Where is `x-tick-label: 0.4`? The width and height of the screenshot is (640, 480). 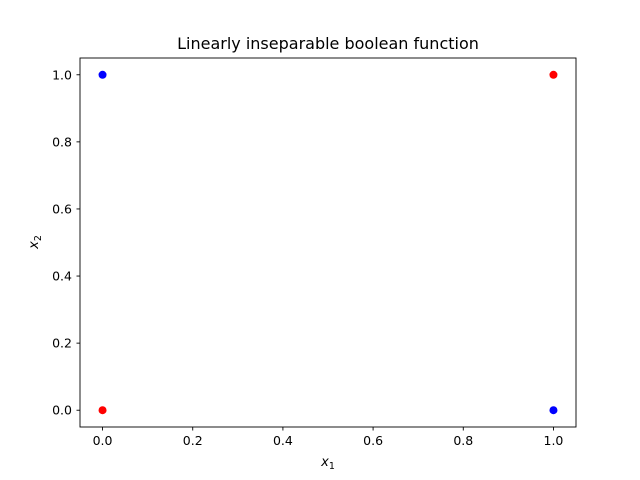
x-tick-label: 0.4 is located at coordinates (283, 440).